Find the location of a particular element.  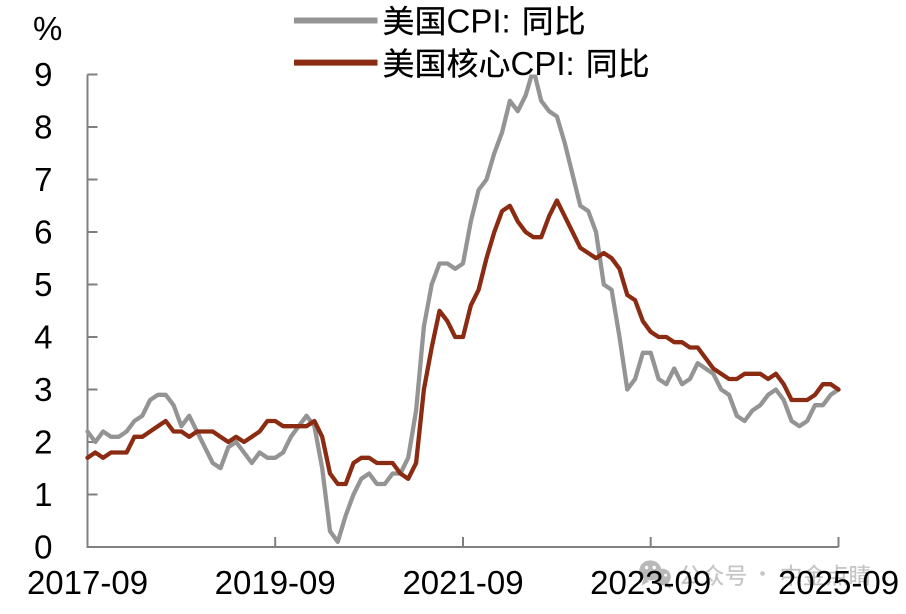

svg-text: 5 is located at coordinates (43, 284).